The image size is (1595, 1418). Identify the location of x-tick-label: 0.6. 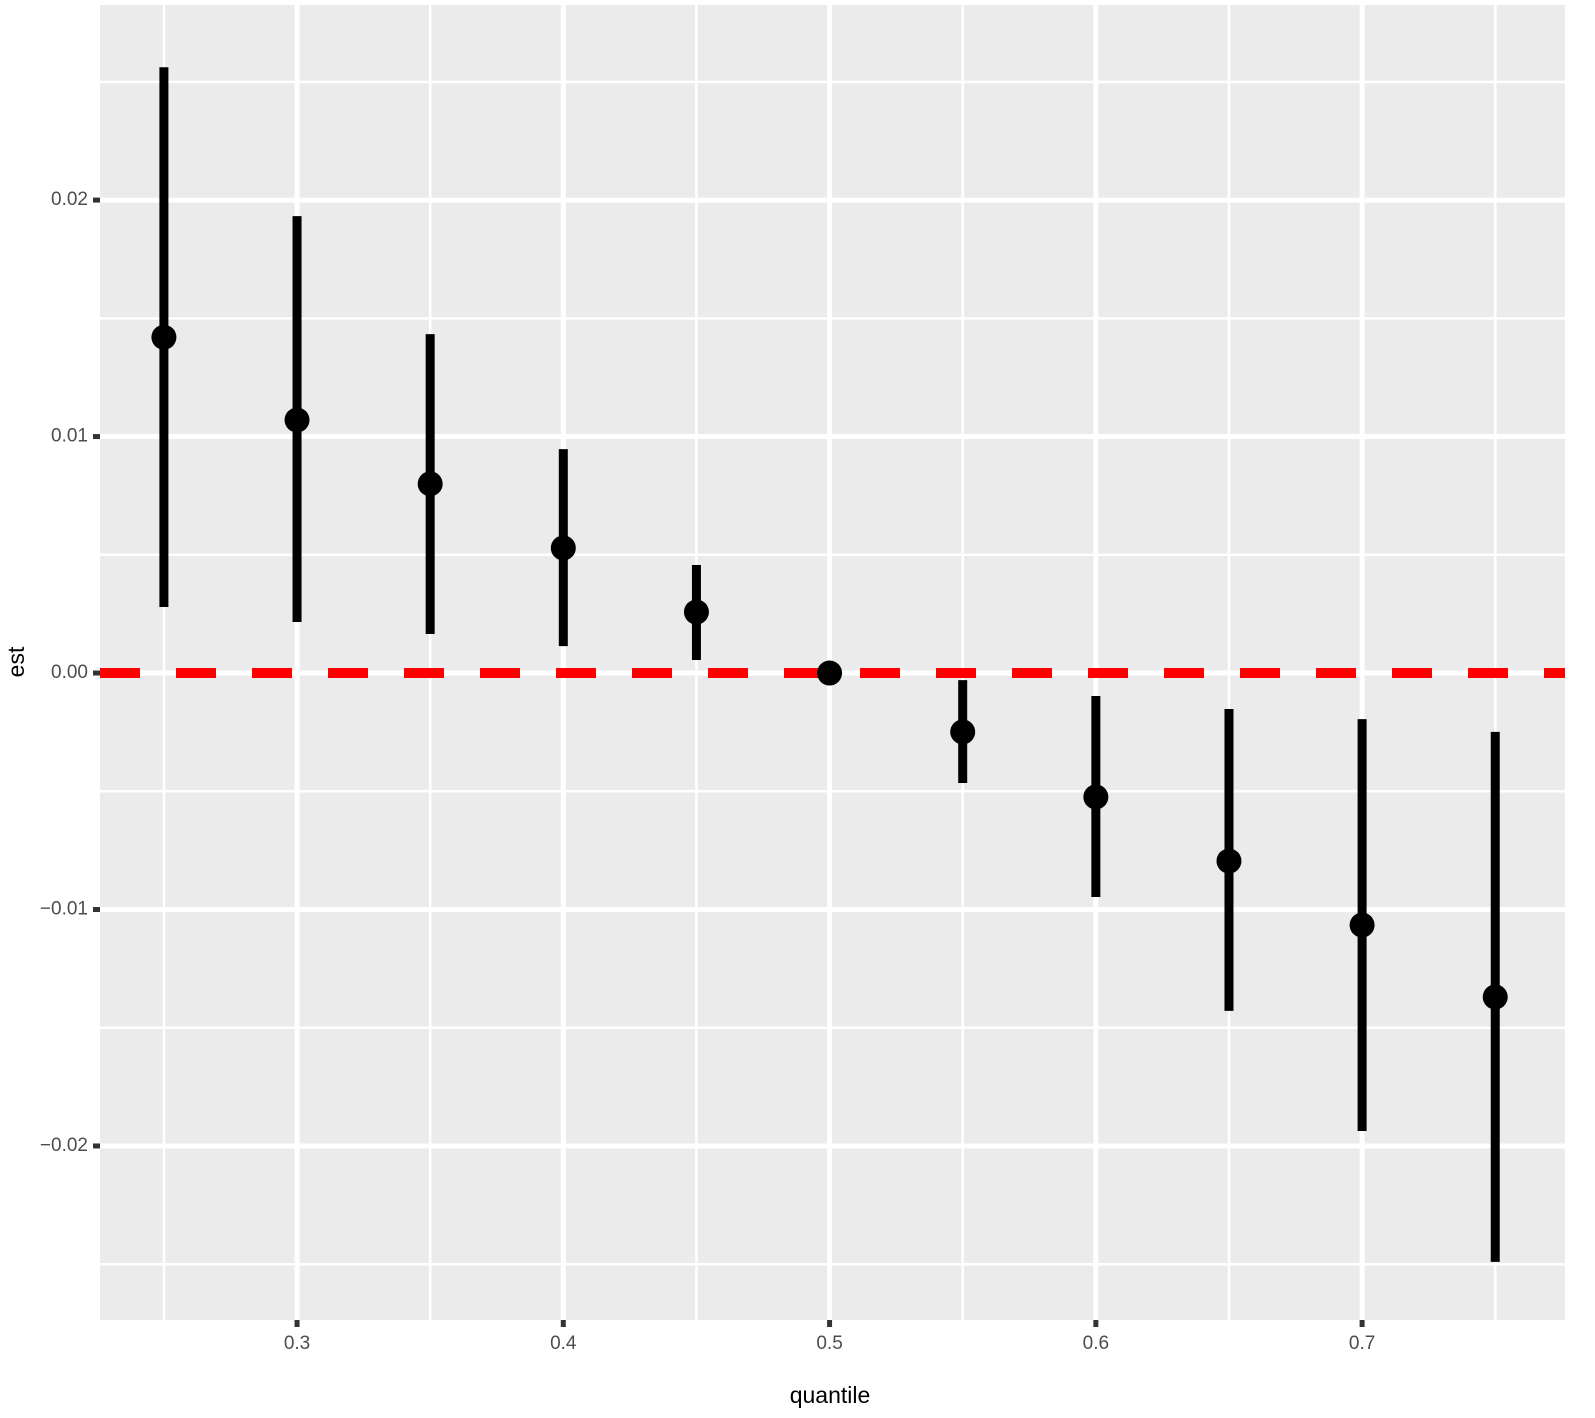
(1096, 1343).